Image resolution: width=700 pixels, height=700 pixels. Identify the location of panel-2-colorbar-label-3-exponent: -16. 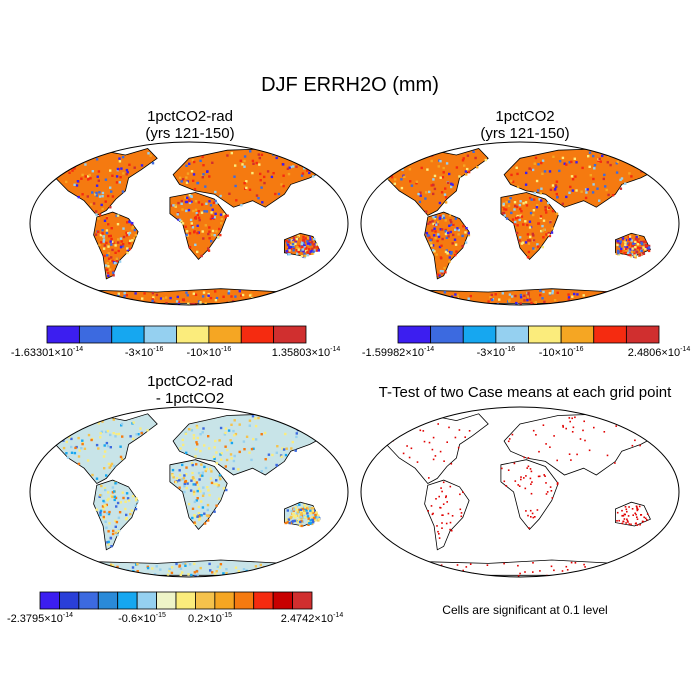
(578, 349).